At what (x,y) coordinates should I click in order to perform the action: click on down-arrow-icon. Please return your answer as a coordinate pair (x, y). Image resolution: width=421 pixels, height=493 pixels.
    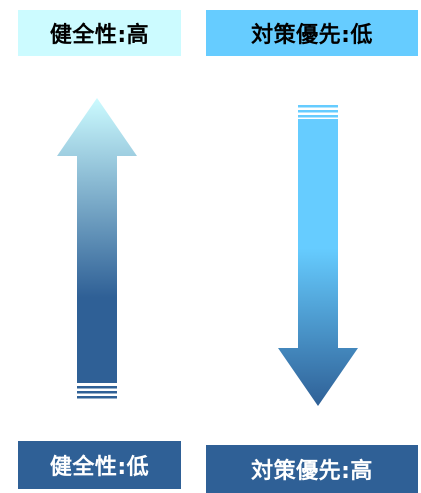
    Looking at the image, I should click on (318, 255).